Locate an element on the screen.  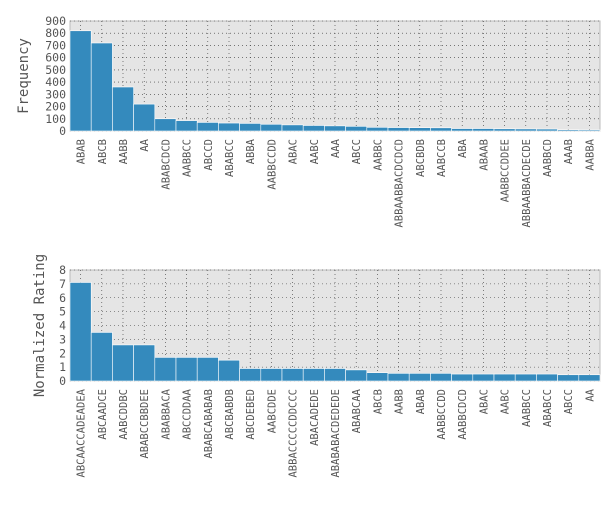
bar-ababbaca is located at coordinates (165, 369).